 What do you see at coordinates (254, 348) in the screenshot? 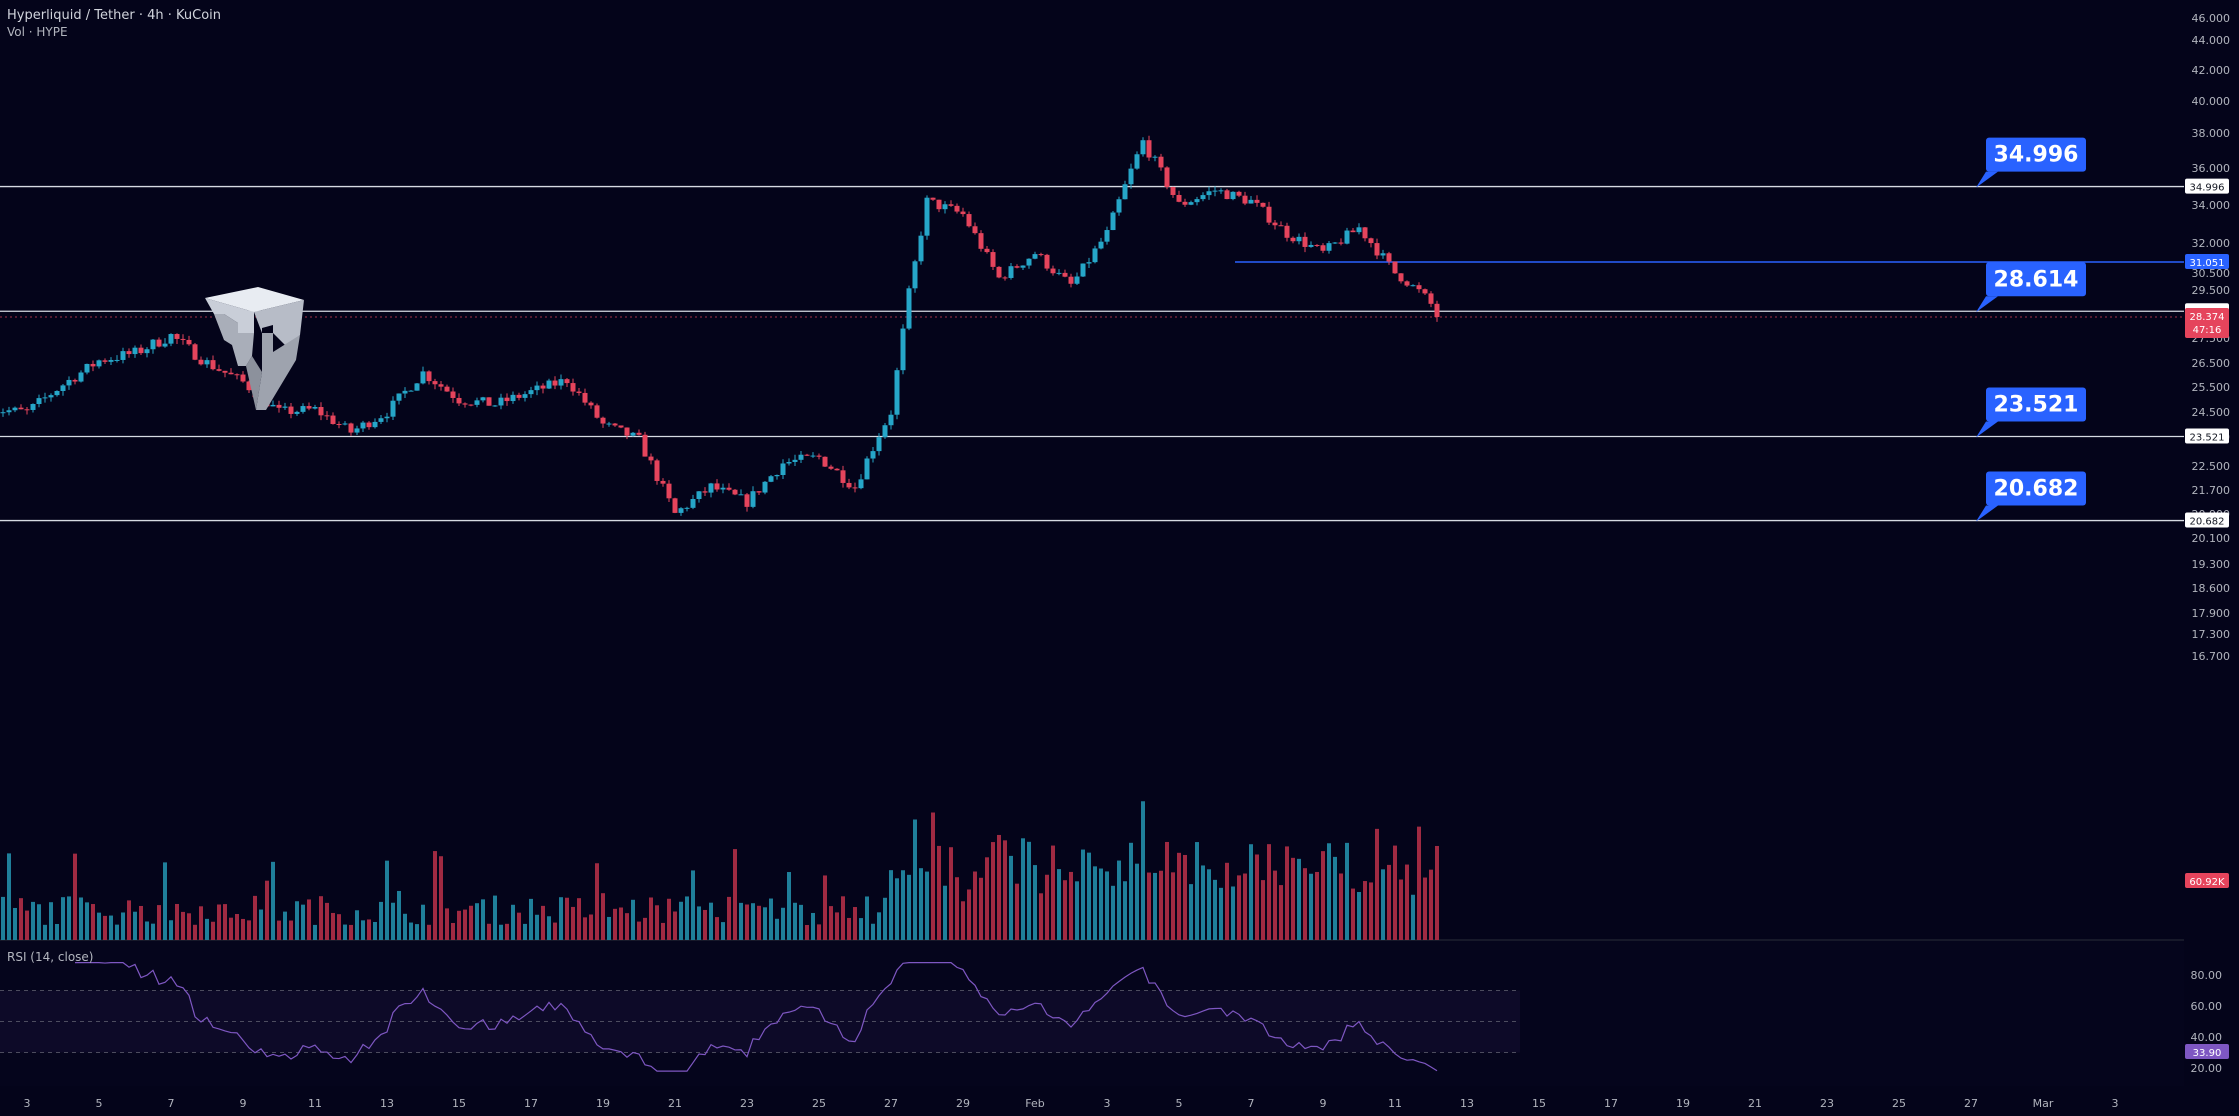
I see `brand-logo` at bounding box center [254, 348].